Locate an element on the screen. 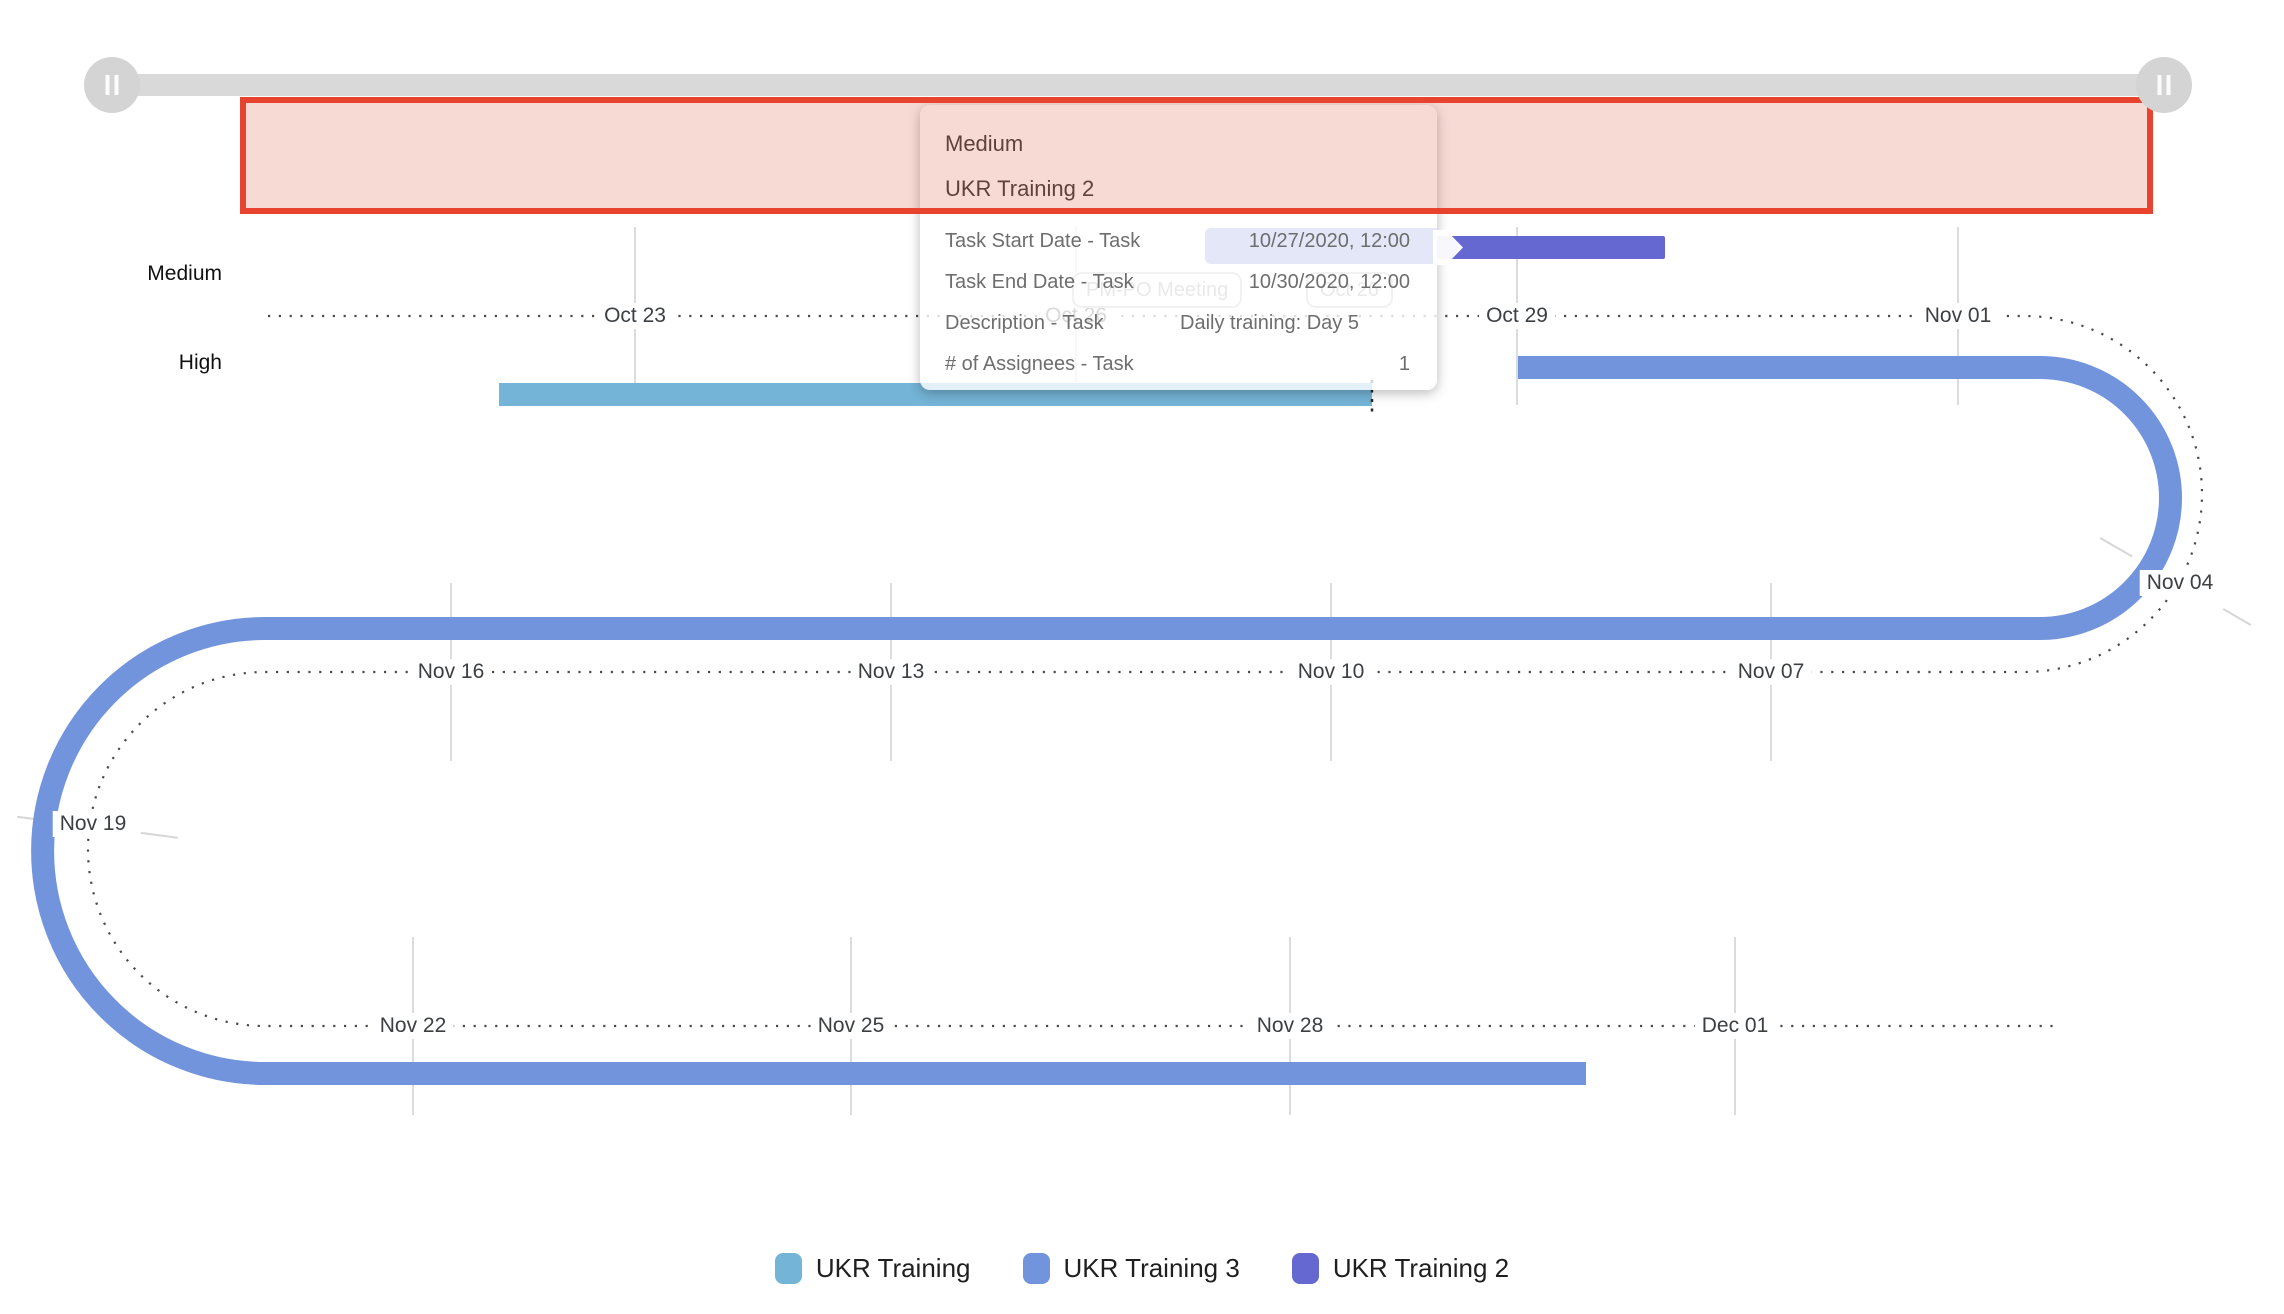 This screenshot has width=2284, height=1314. tooltip-row-start-date: Task Start Date - Task 10/27/2020, 12:00 is located at coordinates (1177, 241).